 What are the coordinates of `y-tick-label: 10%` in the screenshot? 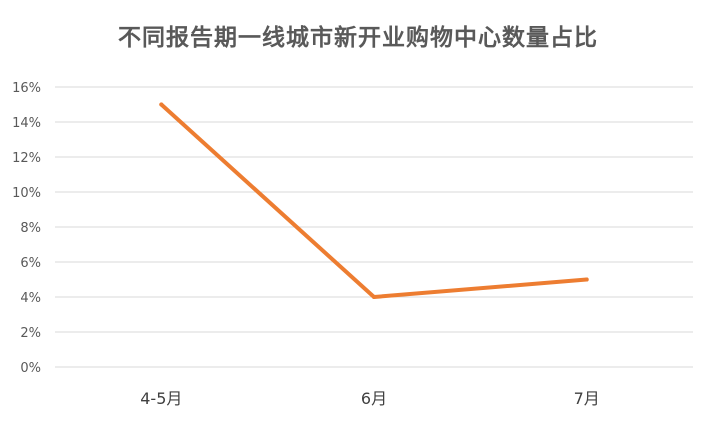 It's located at (26, 193).